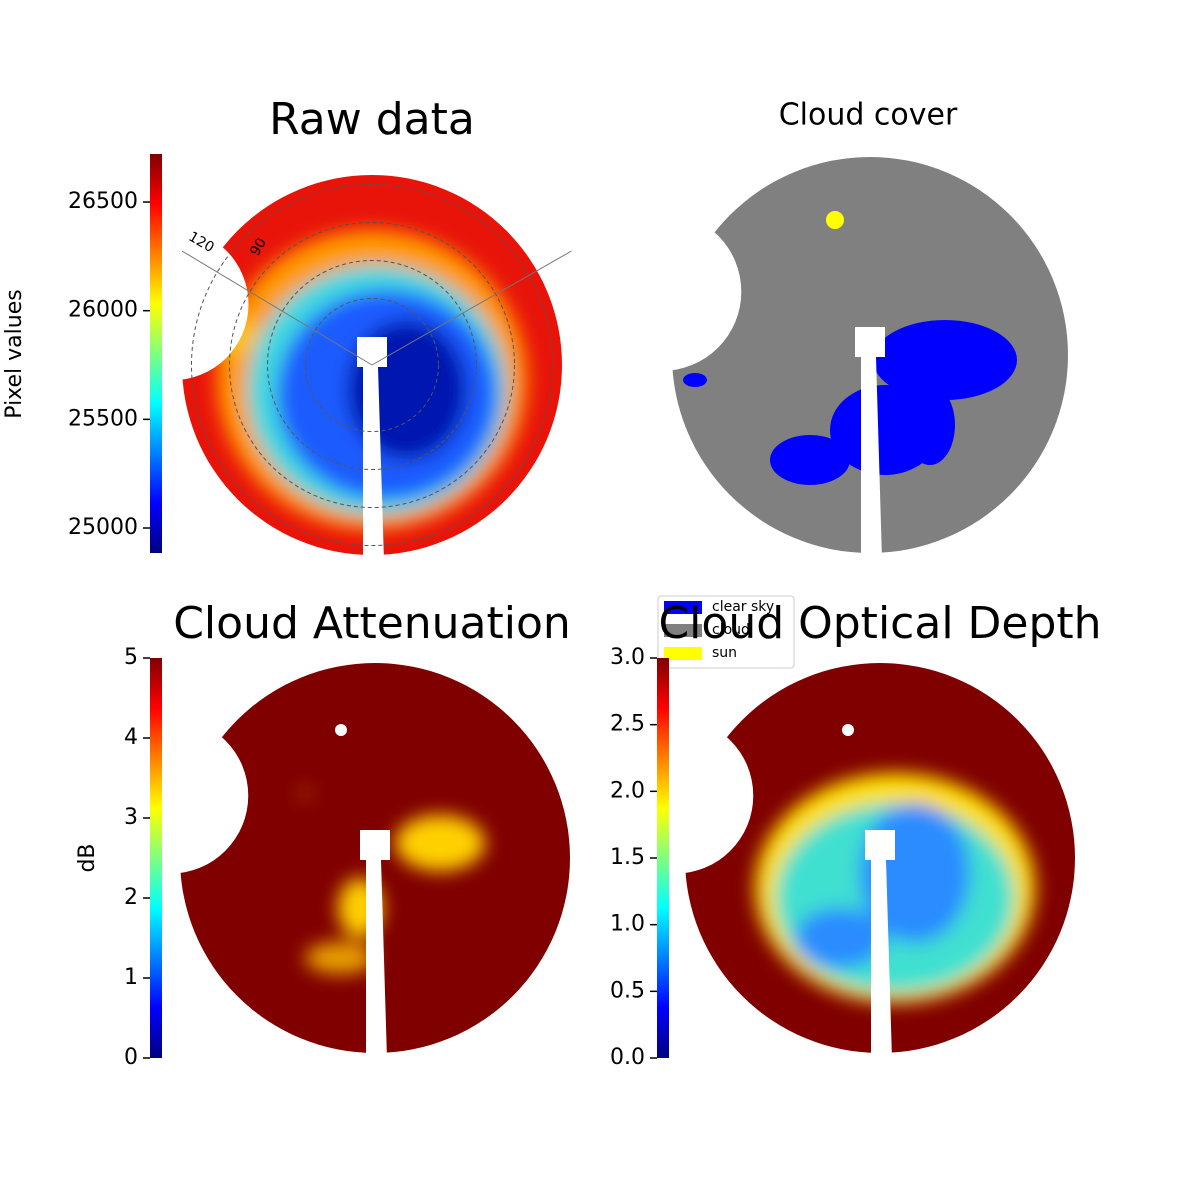 This screenshot has height=1200, width=1200. Describe the element at coordinates (103, 201) in the screenshot. I see `colorbar-tick-label: 26500` at that location.